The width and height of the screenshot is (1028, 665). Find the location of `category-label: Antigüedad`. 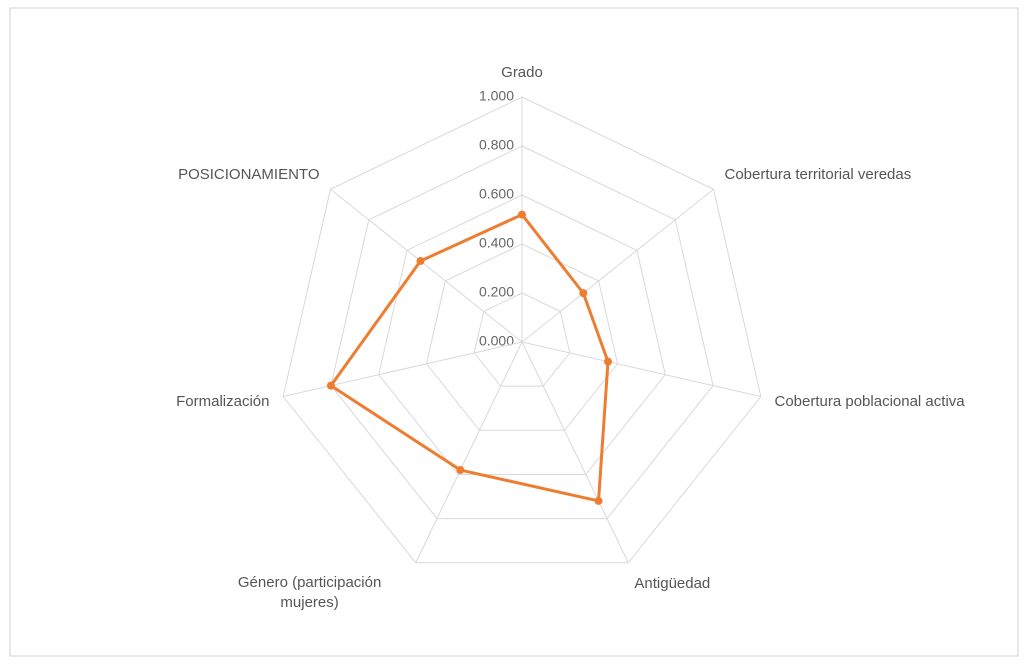

category-label: Antigüedad is located at coordinates (672, 584).